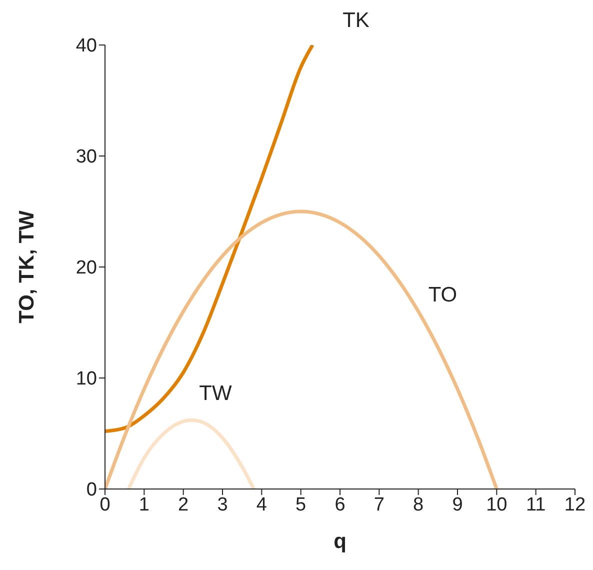 Image resolution: width=593 pixels, height=570 pixels. I want to click on y-tick-label: 20, so click(86, 268).